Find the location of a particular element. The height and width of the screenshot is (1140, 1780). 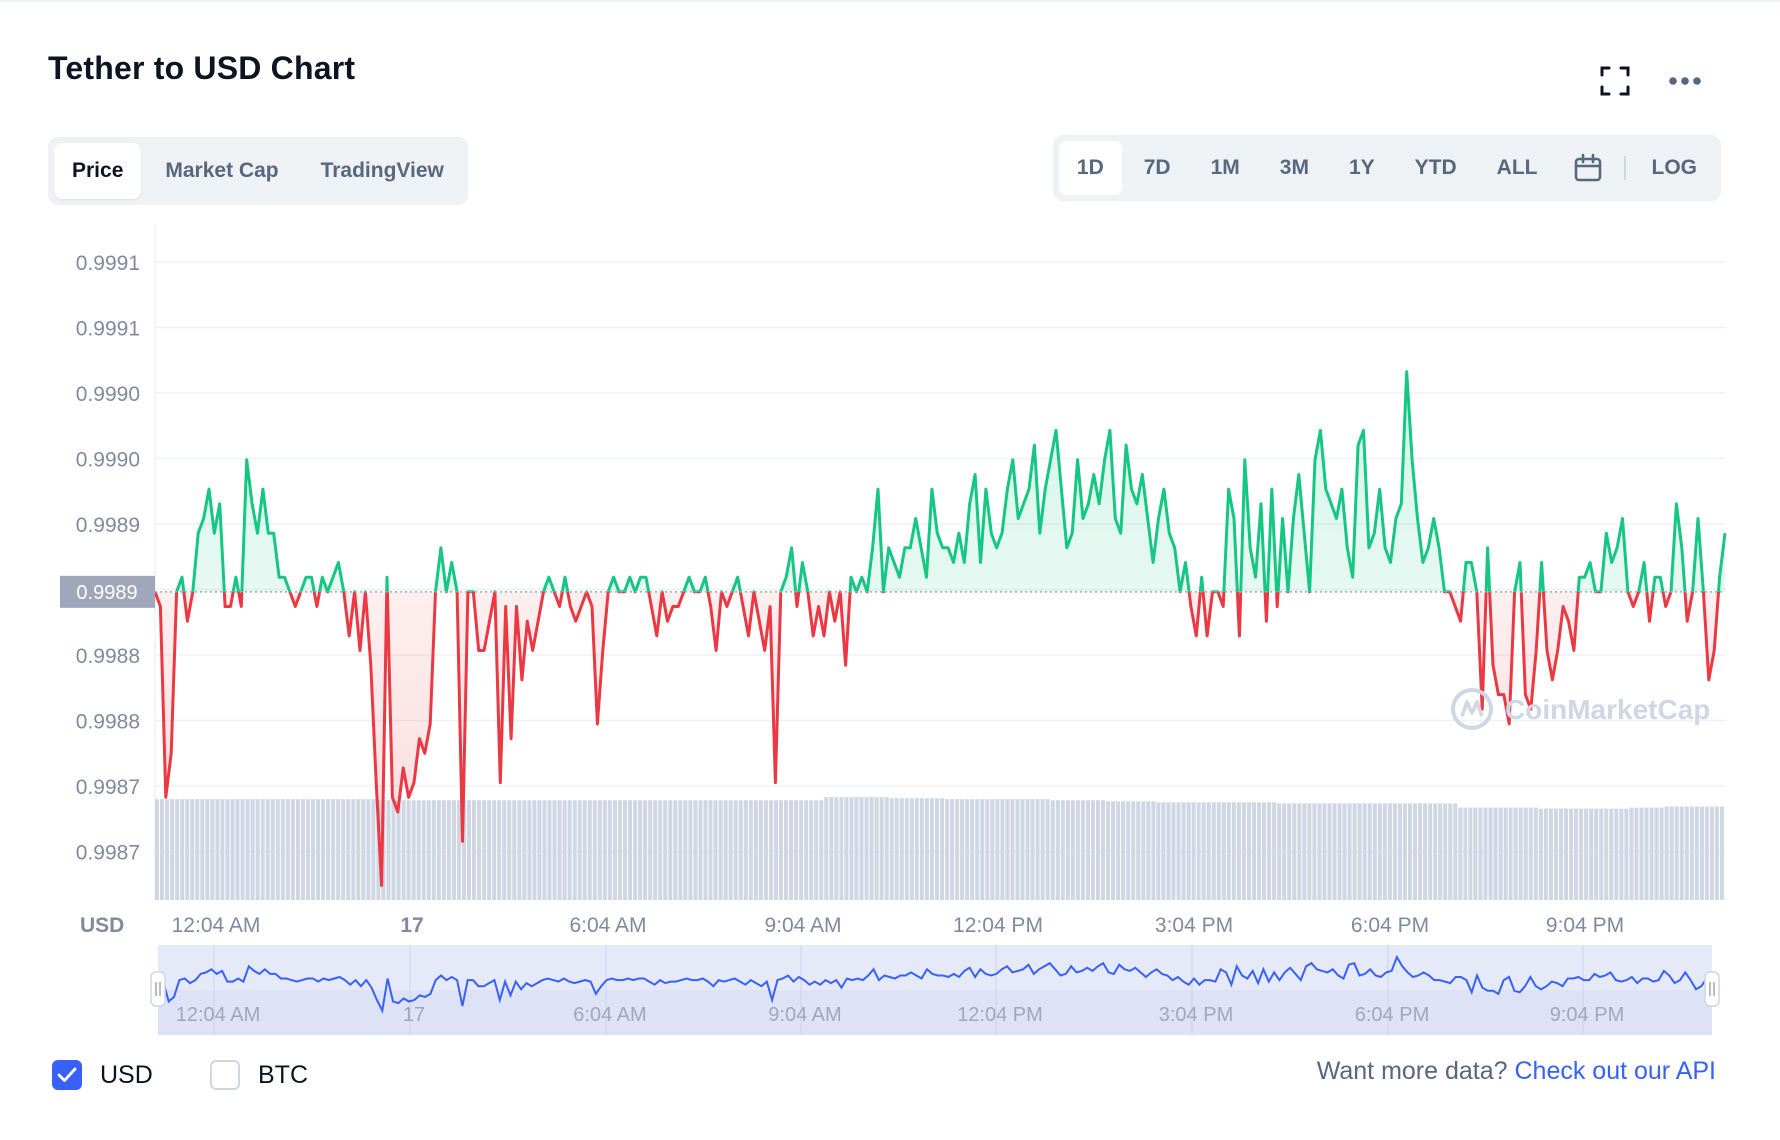

range-divider is located at coordinates (1624, 168).